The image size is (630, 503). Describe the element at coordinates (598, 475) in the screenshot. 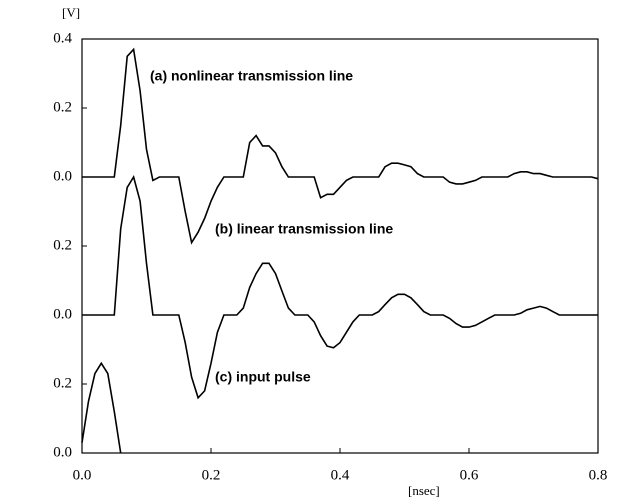

I see `x-tick-label: 0.8` at that location.